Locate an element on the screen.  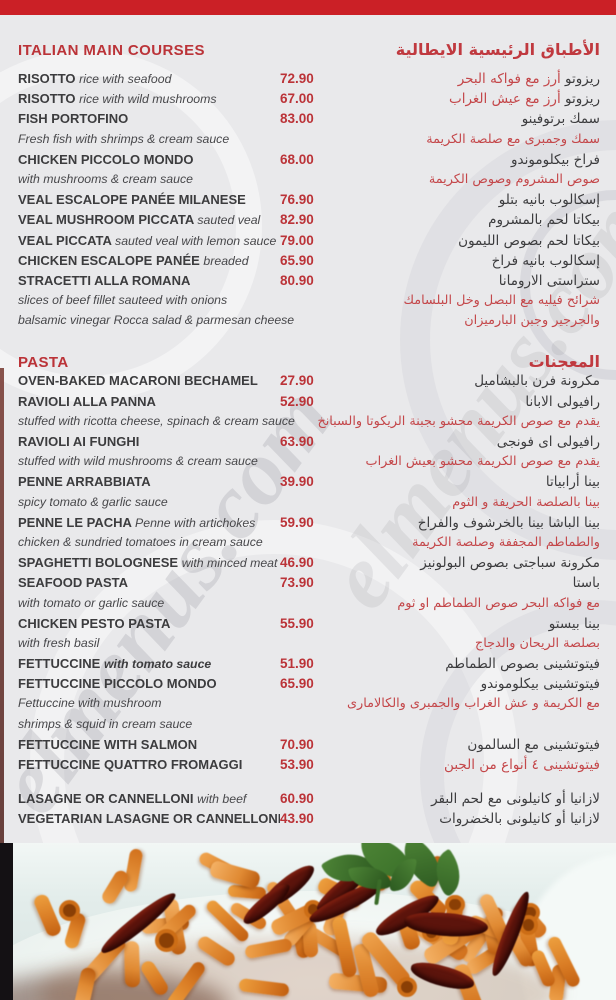
section-title-en: ITALIAN MAIN COURSES is located at coordinates (111, 50).